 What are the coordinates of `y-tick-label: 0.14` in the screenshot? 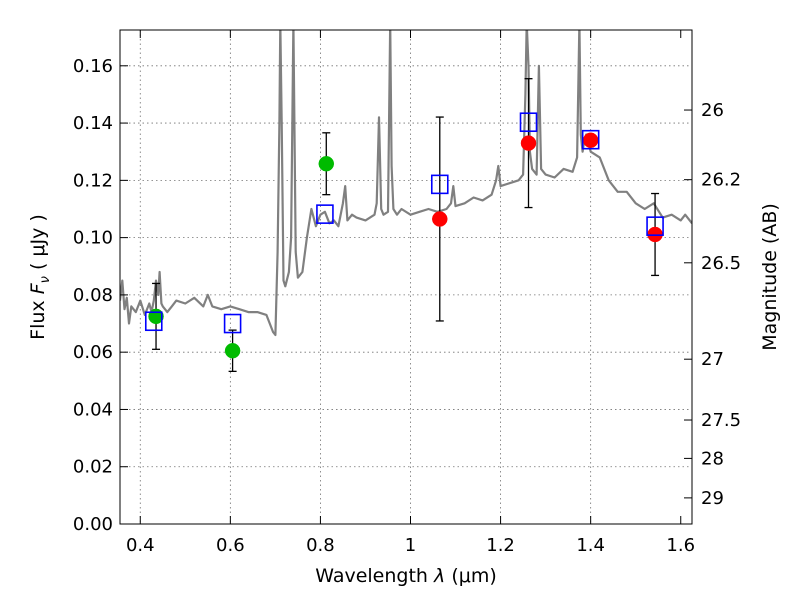 It's located at (93, 123).